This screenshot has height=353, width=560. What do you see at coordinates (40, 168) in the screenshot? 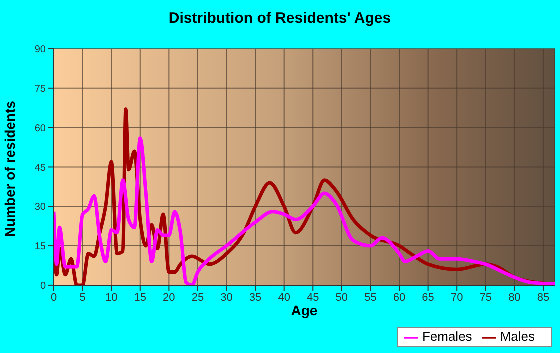
I see `y-tick-label: 45` at bounding box center [40, 168].